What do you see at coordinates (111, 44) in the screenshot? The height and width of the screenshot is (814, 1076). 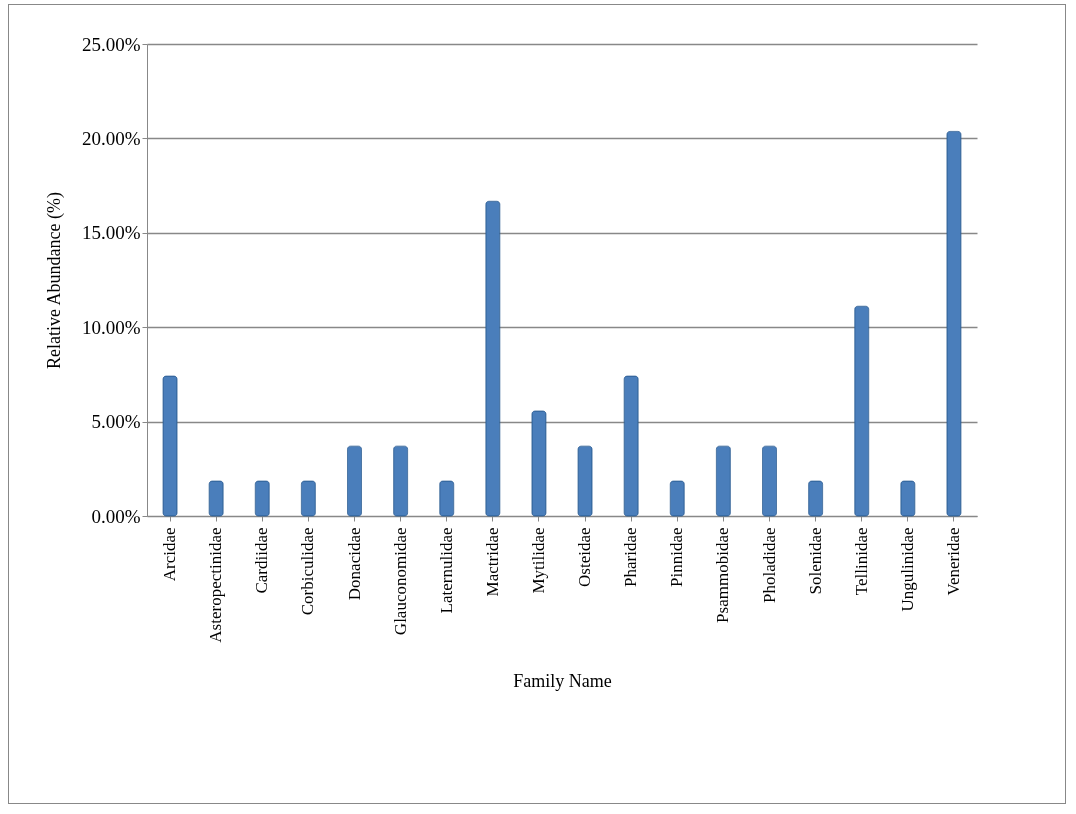 I see `y-tick-label: 25.00%` at bounding box center [111, 44].